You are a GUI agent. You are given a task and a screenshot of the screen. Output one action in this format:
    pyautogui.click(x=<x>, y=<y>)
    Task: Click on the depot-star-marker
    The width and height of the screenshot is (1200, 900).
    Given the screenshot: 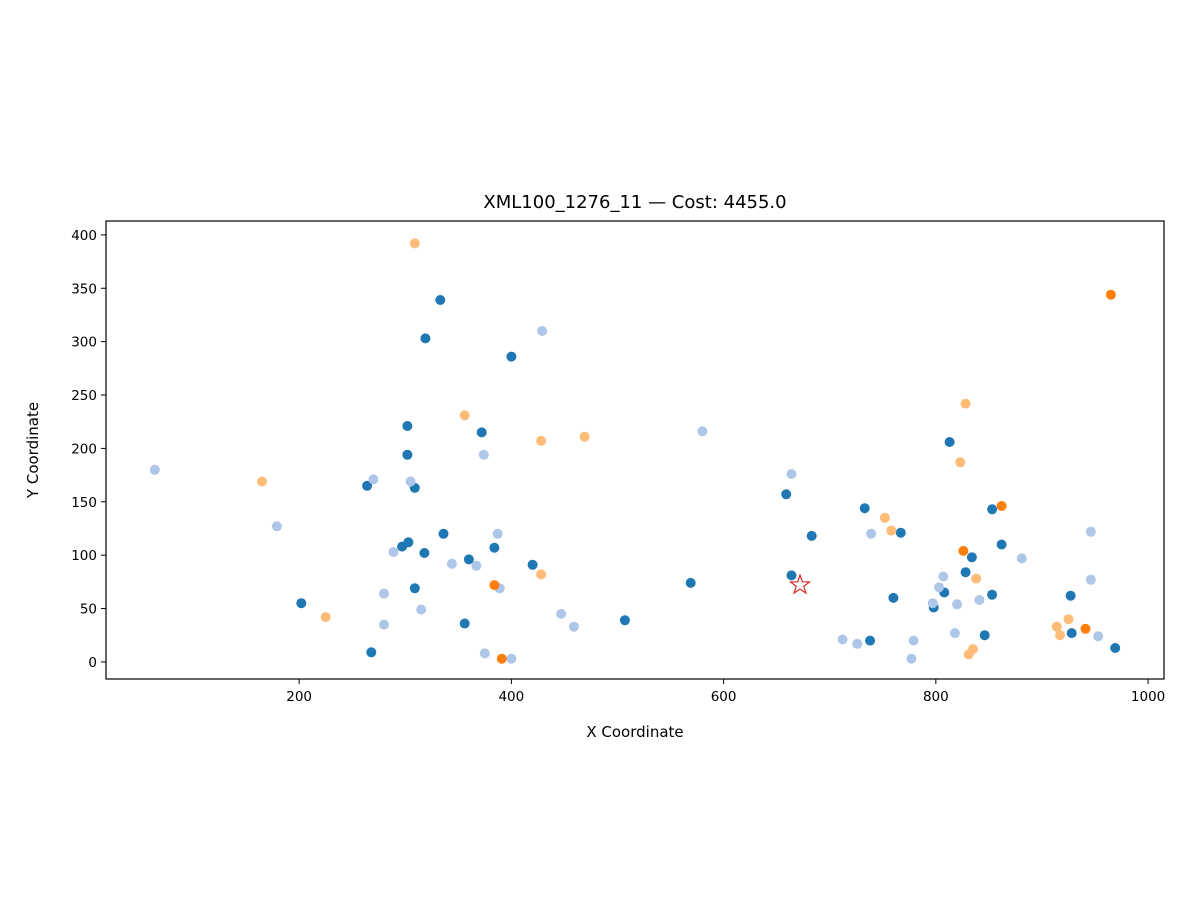 What is the action you would take?
    pyautogui.click(x=800, y=584)
    